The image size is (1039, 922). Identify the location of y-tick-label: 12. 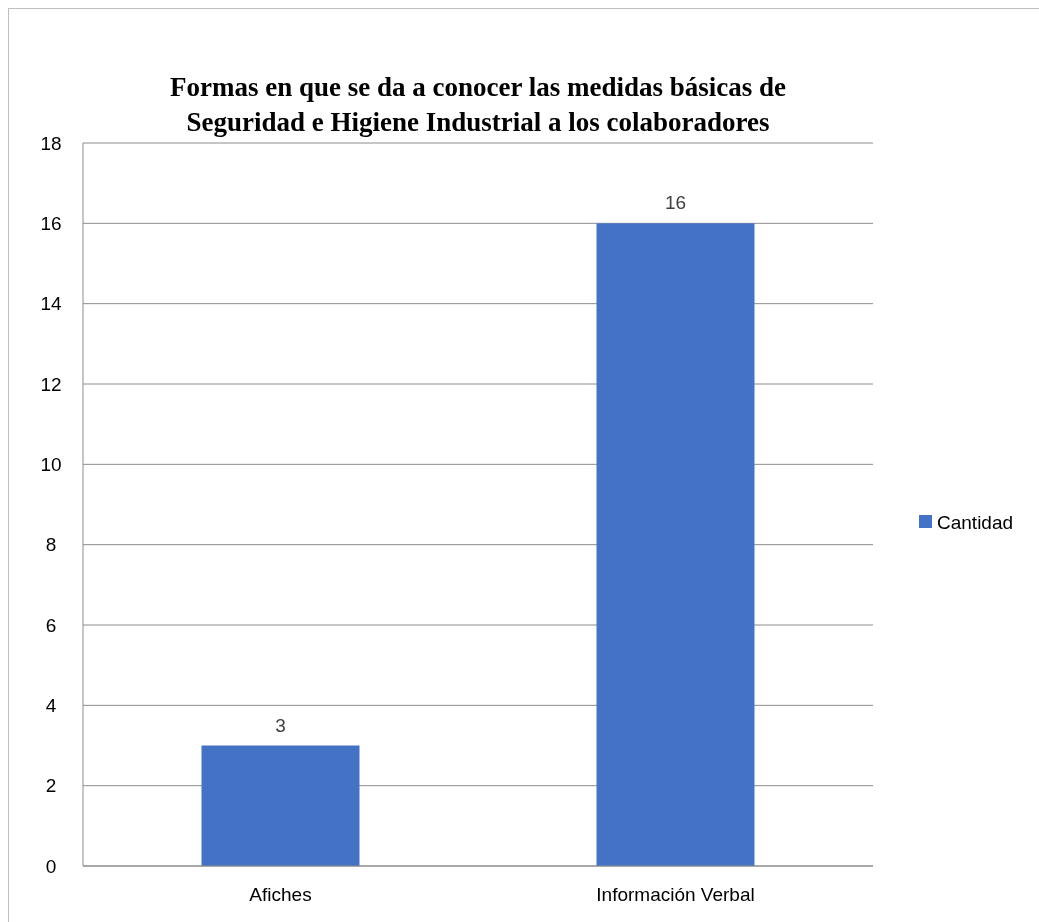
(51, 384).